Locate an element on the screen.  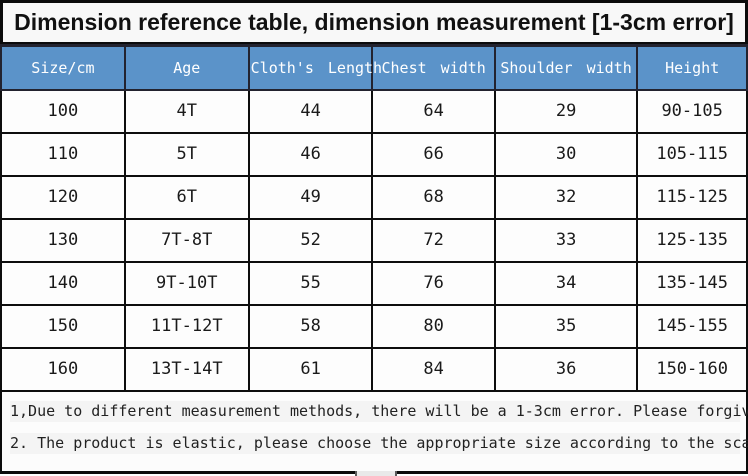
table-cell: 64 is located at coordinates (433, 111).